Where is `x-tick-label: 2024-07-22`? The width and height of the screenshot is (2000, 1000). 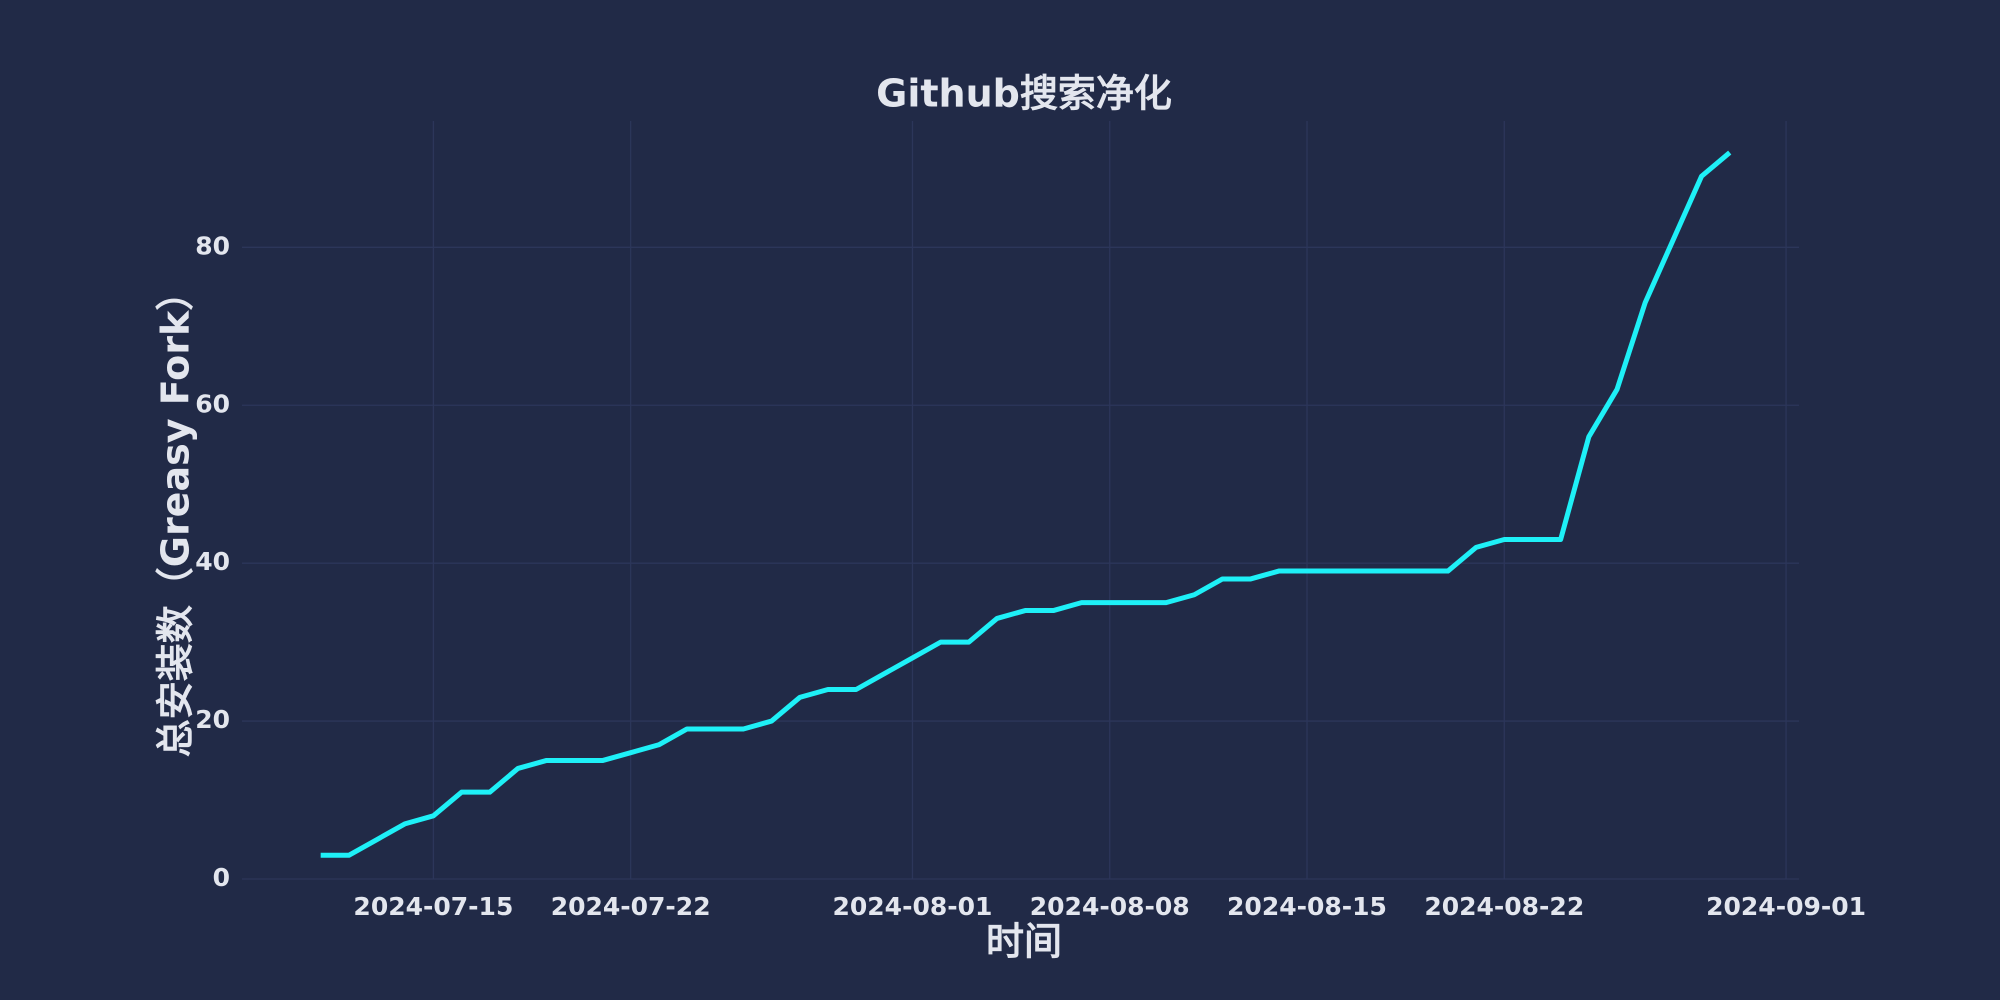 x-tick-label: 2024-07-22 is located at coordinates (631, 906).